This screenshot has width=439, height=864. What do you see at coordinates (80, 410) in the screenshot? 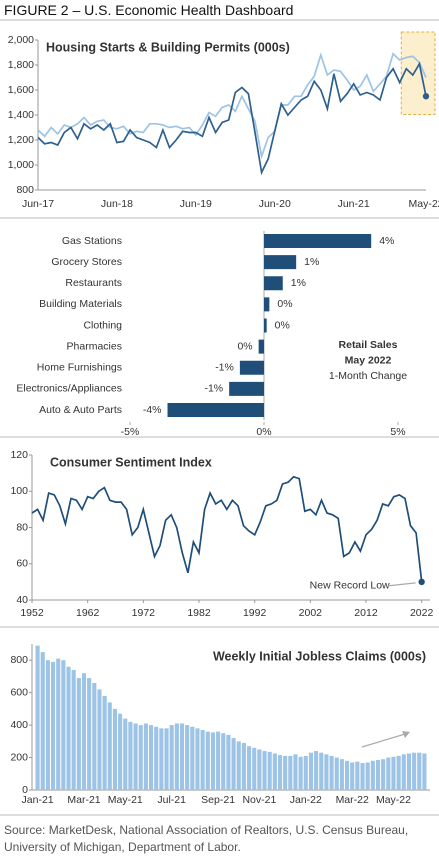
I see `category-label: Auto & Auto Parts` at bounding box center [80, 410].